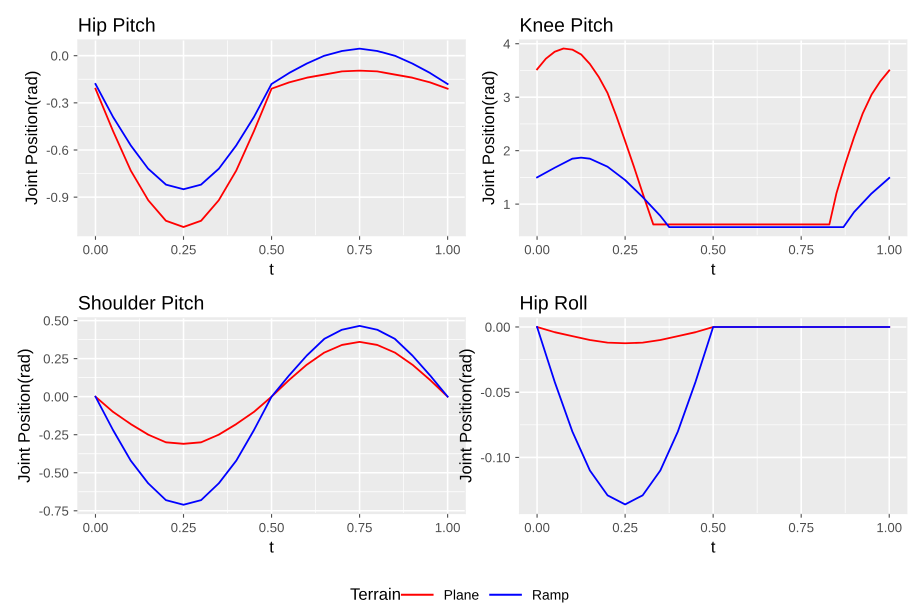 The width and height of the screenshot is (916, 615). What do you see at coordinates (59, 56) in the screenshot?
I see `y-tick-label: 0.0` at bounding box center [59, 56].